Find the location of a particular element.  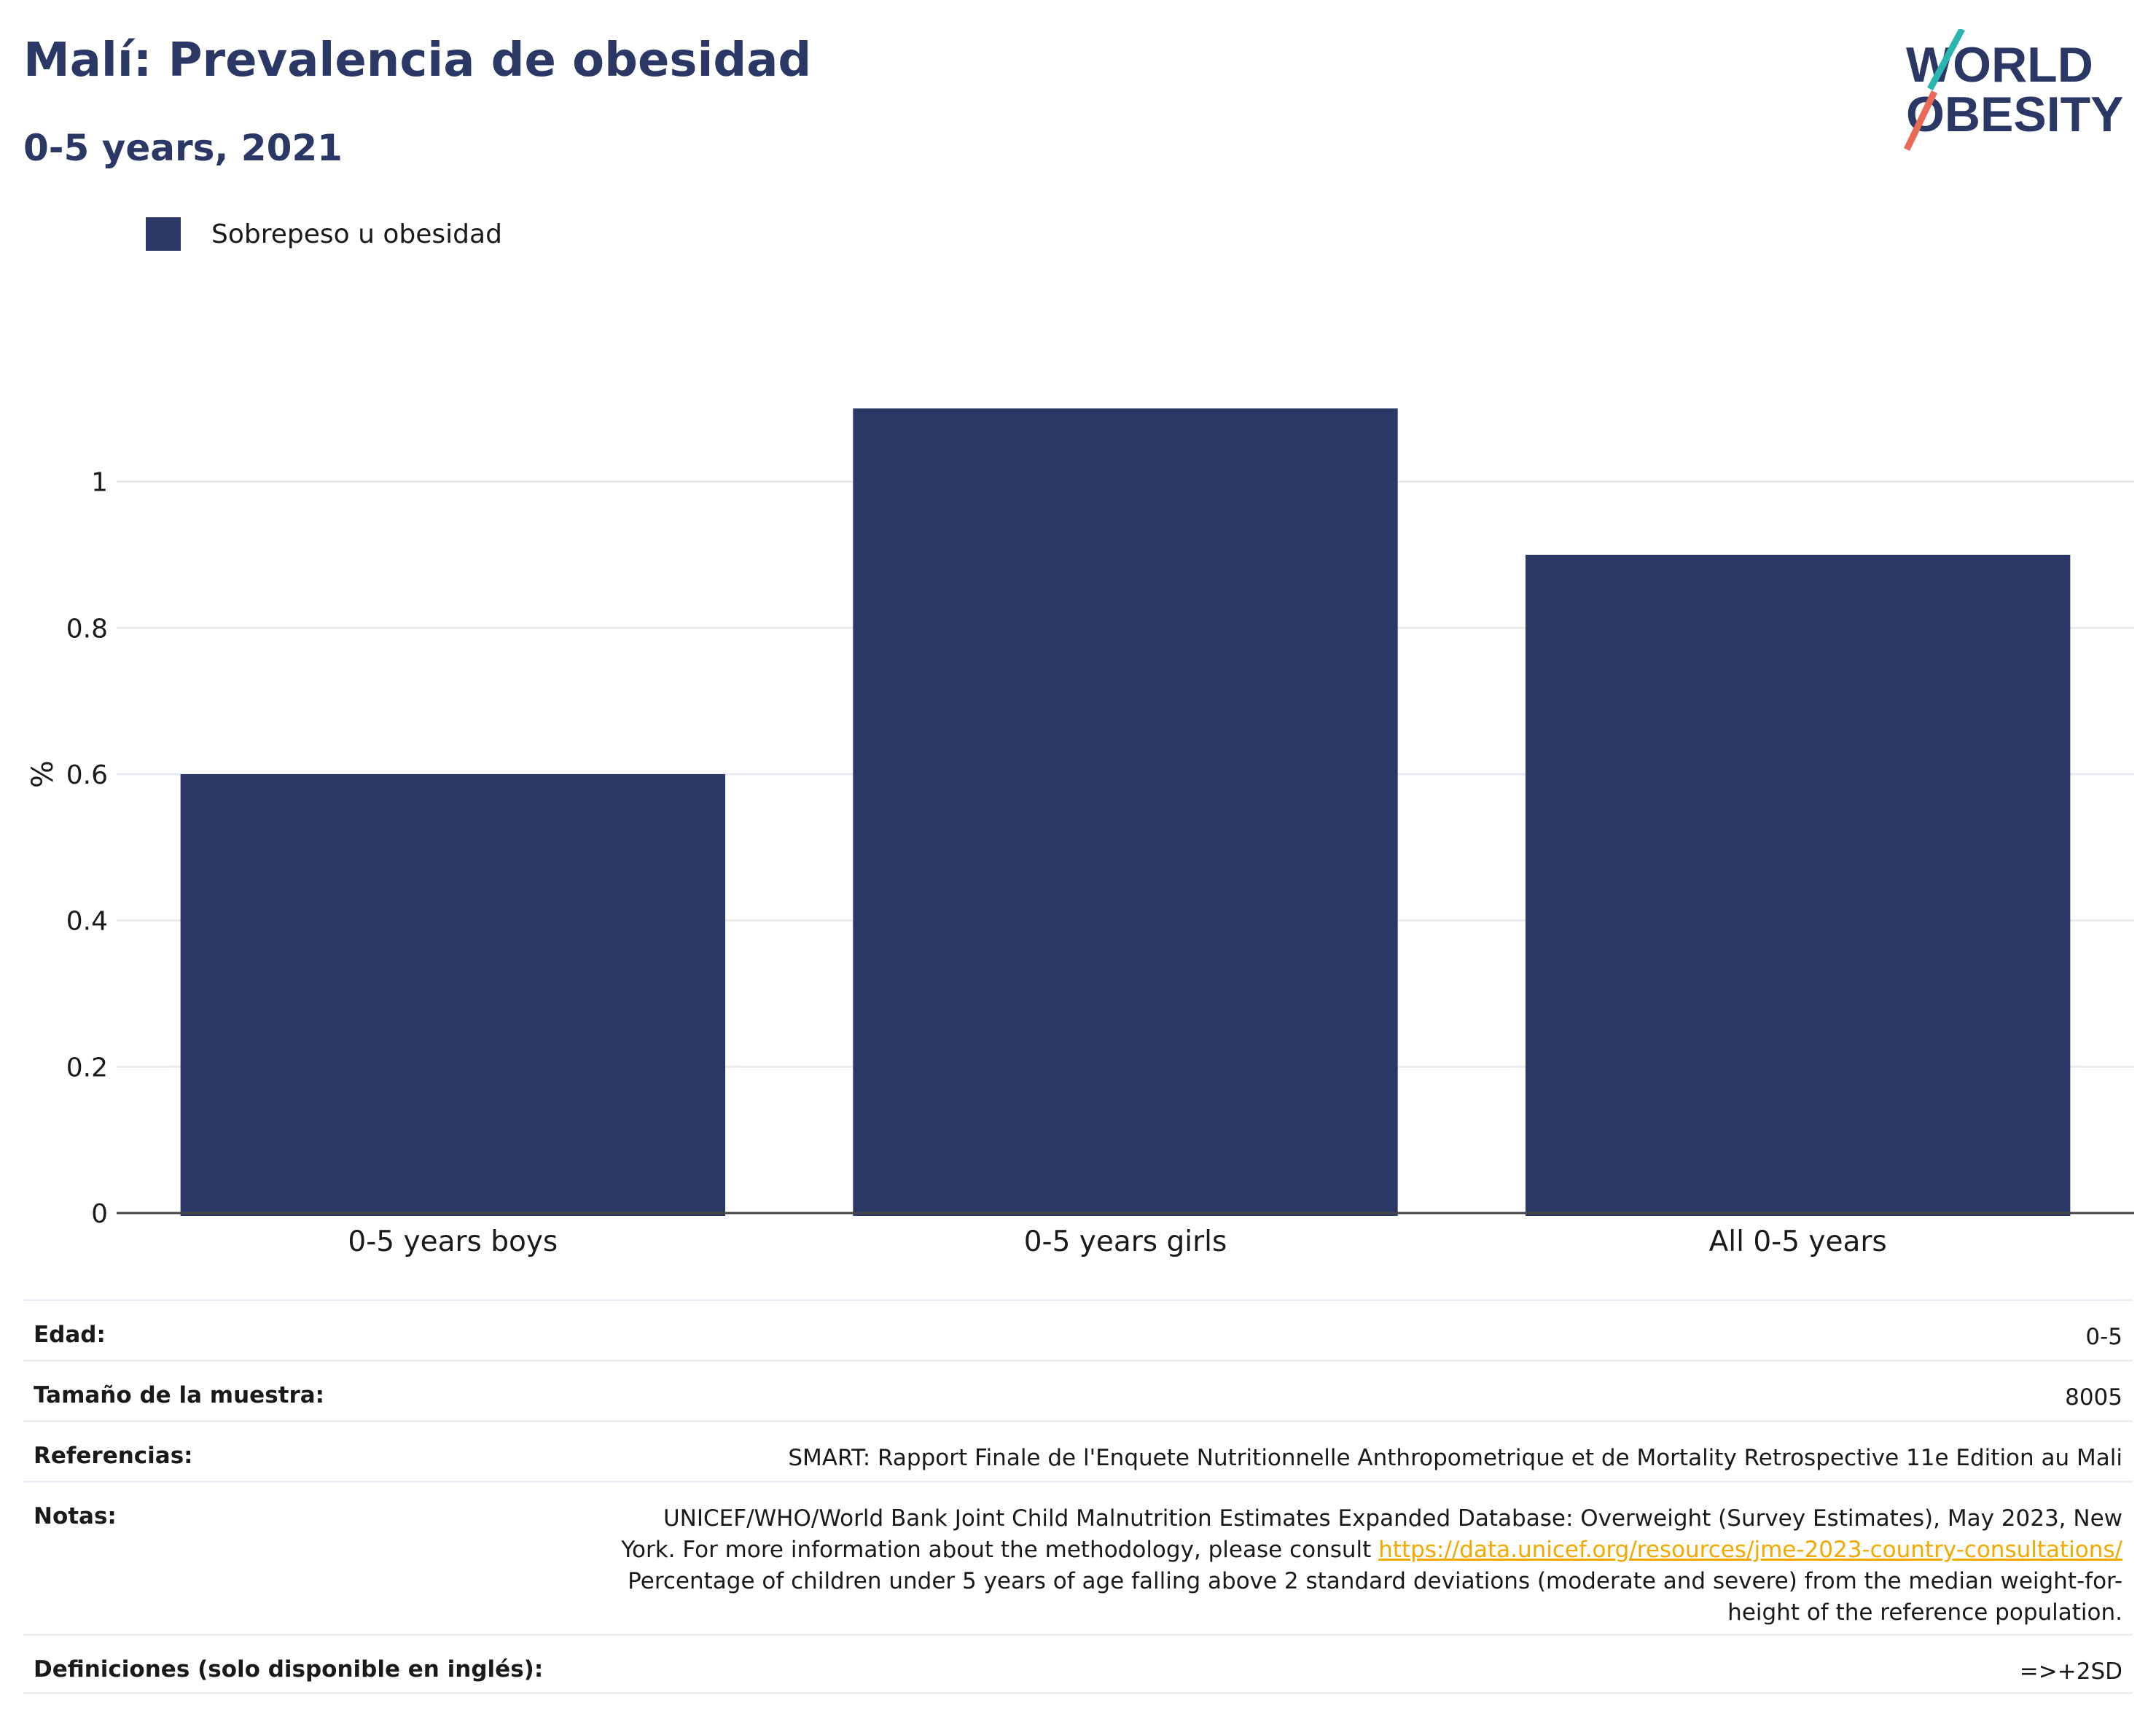

logo-slash-teal is located at coordinates (1946, 60).